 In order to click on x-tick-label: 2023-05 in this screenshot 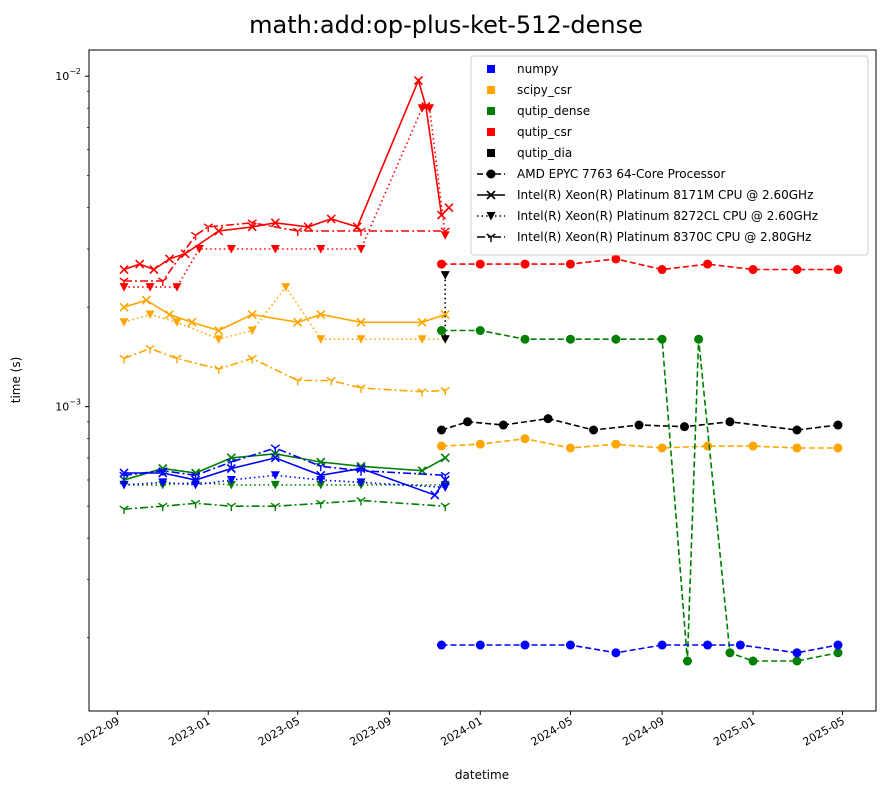, I will do `click(279, 731)`.